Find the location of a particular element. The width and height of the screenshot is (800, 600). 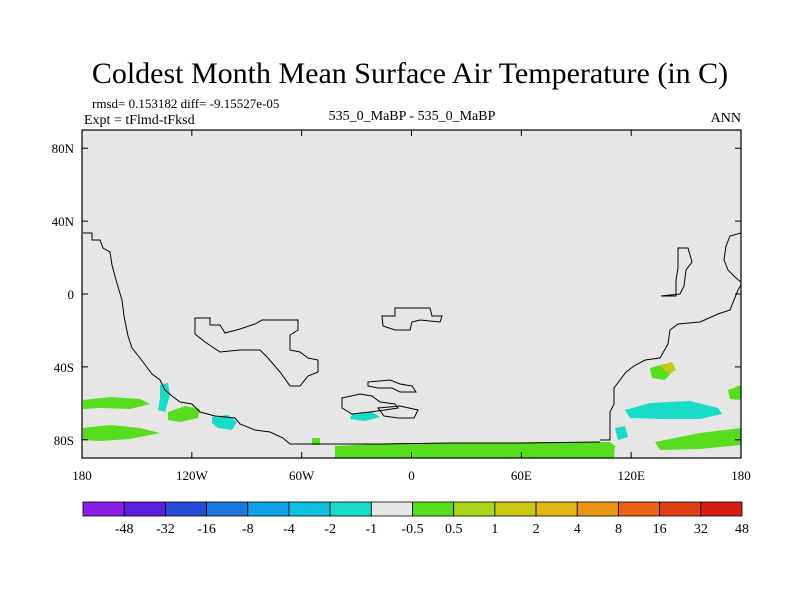

coastline-asia-australia is located at coordinates (671, 362).